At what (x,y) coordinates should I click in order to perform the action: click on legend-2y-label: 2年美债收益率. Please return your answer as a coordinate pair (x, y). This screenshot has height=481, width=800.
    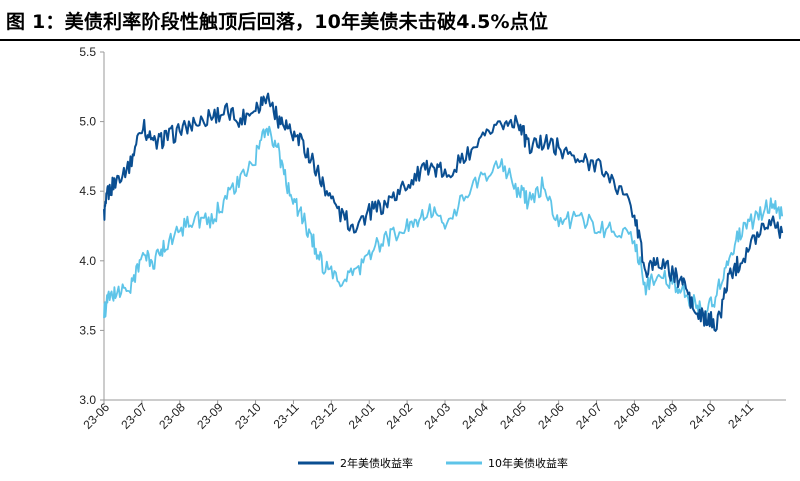
    Looking at the image, I should click on (376, 463).